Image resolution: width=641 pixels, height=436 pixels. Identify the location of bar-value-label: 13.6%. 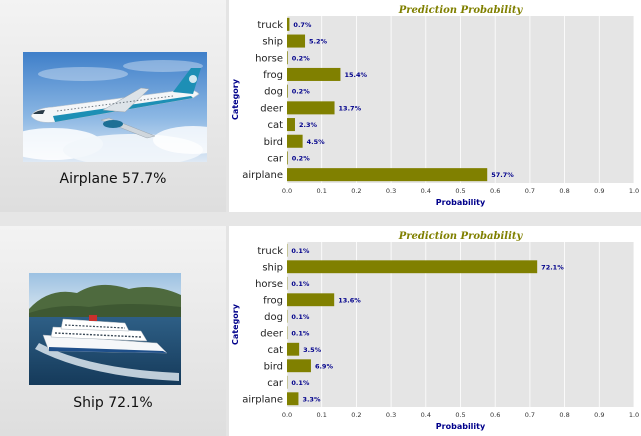
(349, 300).